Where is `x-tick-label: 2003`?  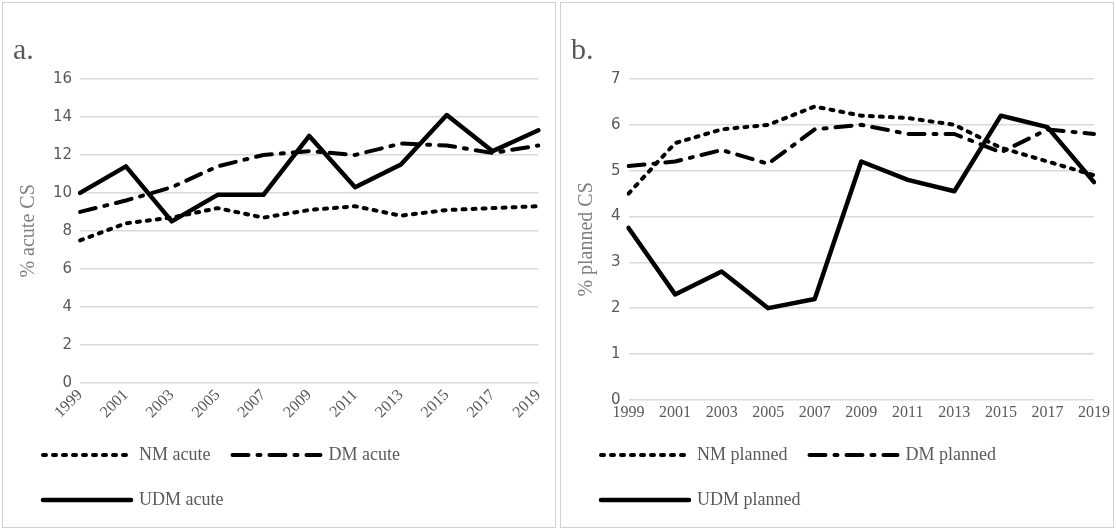 x-tick-label: 2003 is located at coordinates (721, 411).